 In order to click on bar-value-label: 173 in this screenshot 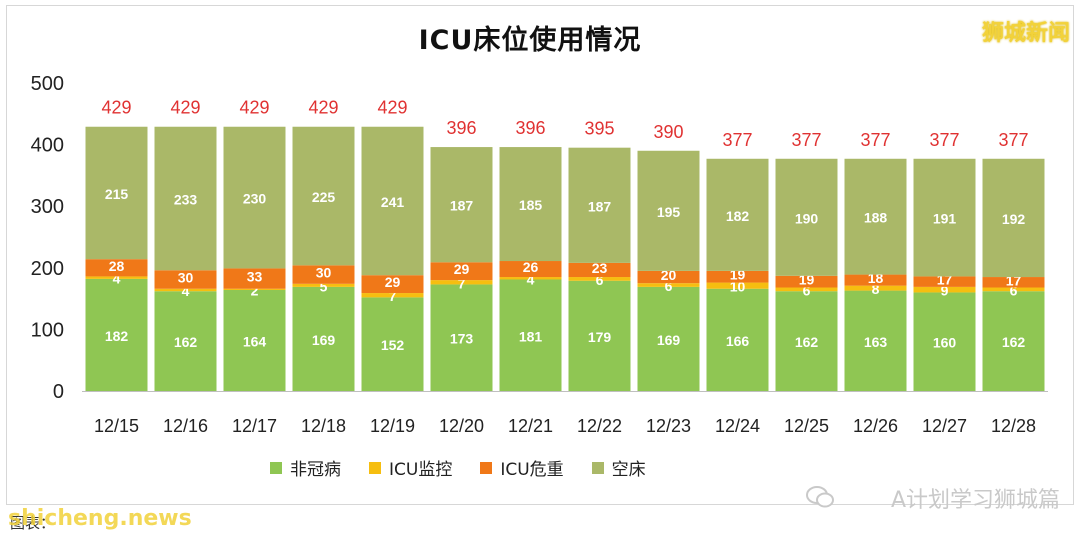, I will do `click(462, 339)`.